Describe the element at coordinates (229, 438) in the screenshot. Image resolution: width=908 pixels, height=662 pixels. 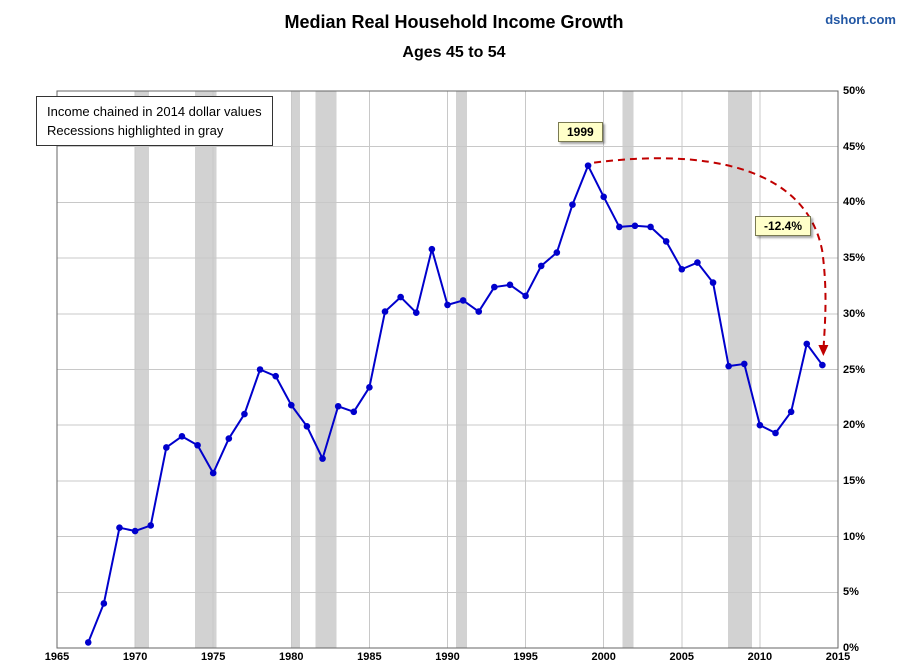
I see `data-point-1976` at that location.